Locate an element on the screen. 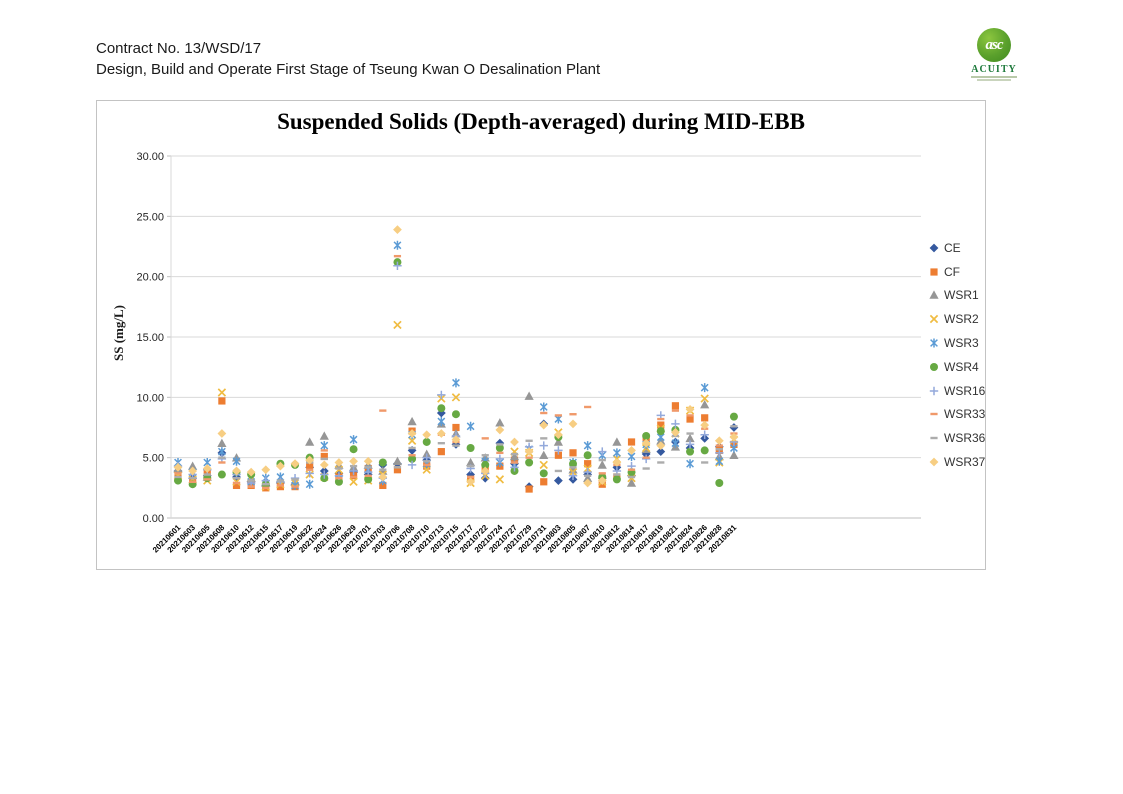 This screenshot has height=794, width=1123. logo-name: ACUITY is located at coordinates (994, 69).